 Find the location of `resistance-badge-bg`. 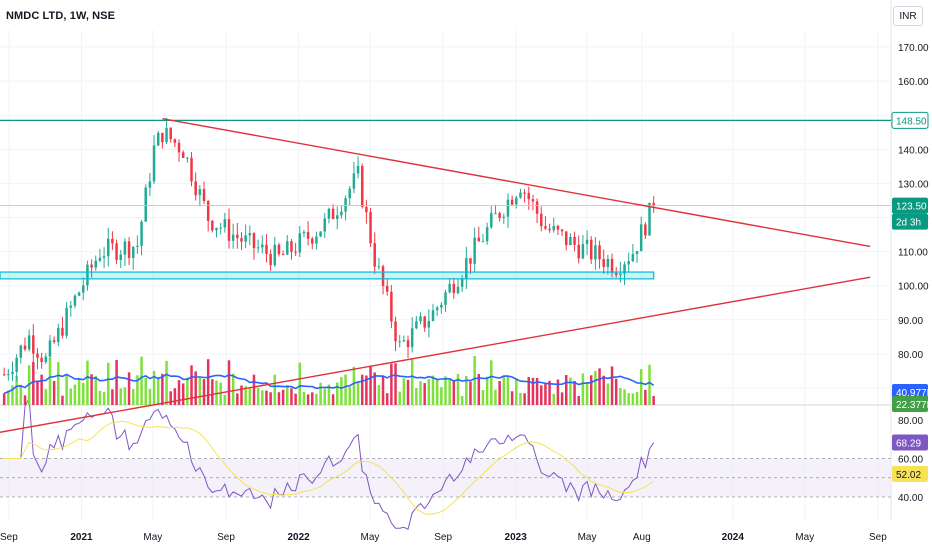

resistance-badge-bg is located at coordinates (910, 120).